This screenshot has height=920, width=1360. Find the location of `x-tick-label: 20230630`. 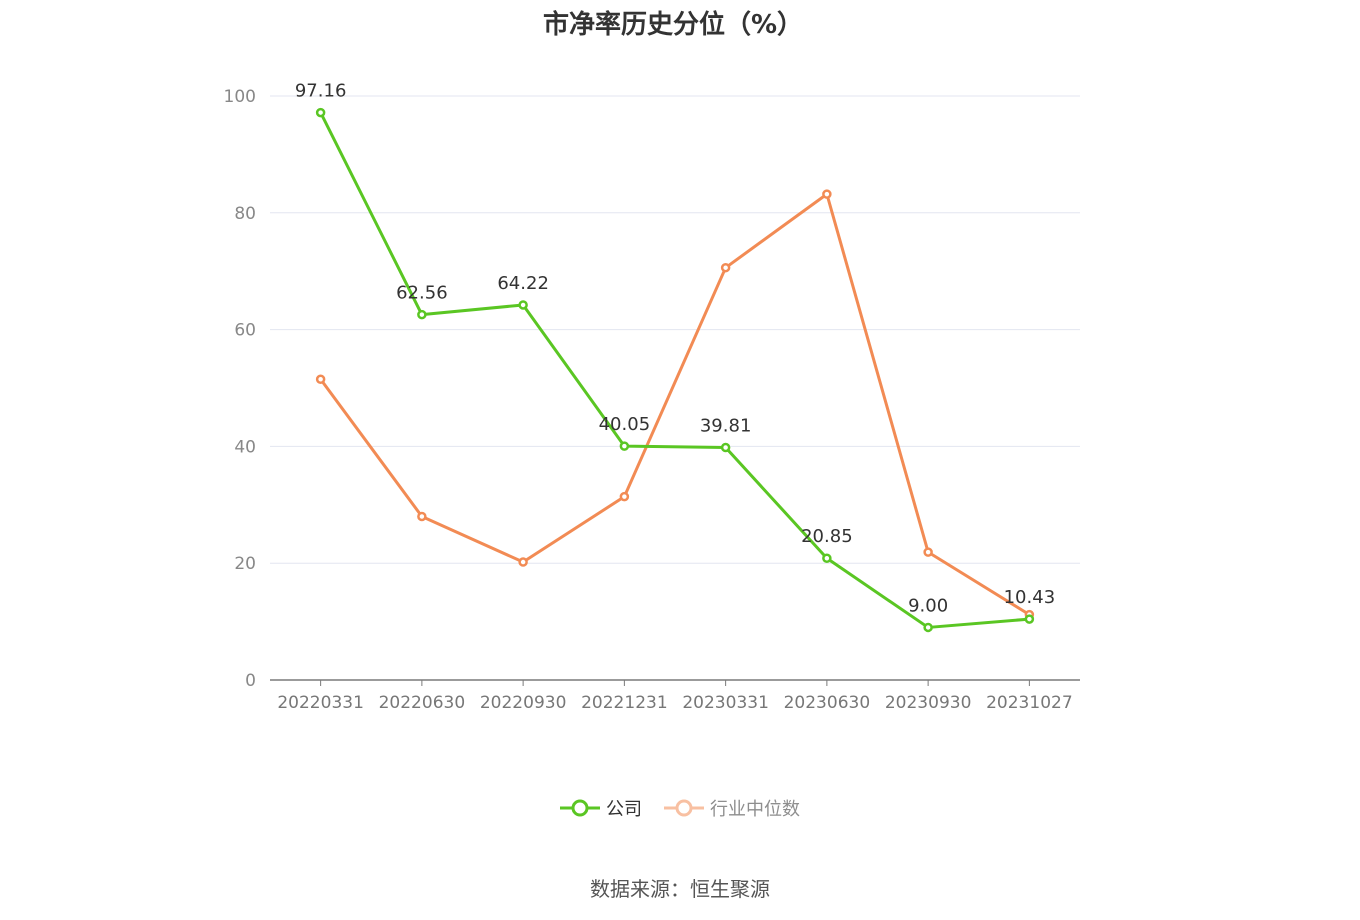

x-tick-label: 20230630 is located at coordinates (827, 703).